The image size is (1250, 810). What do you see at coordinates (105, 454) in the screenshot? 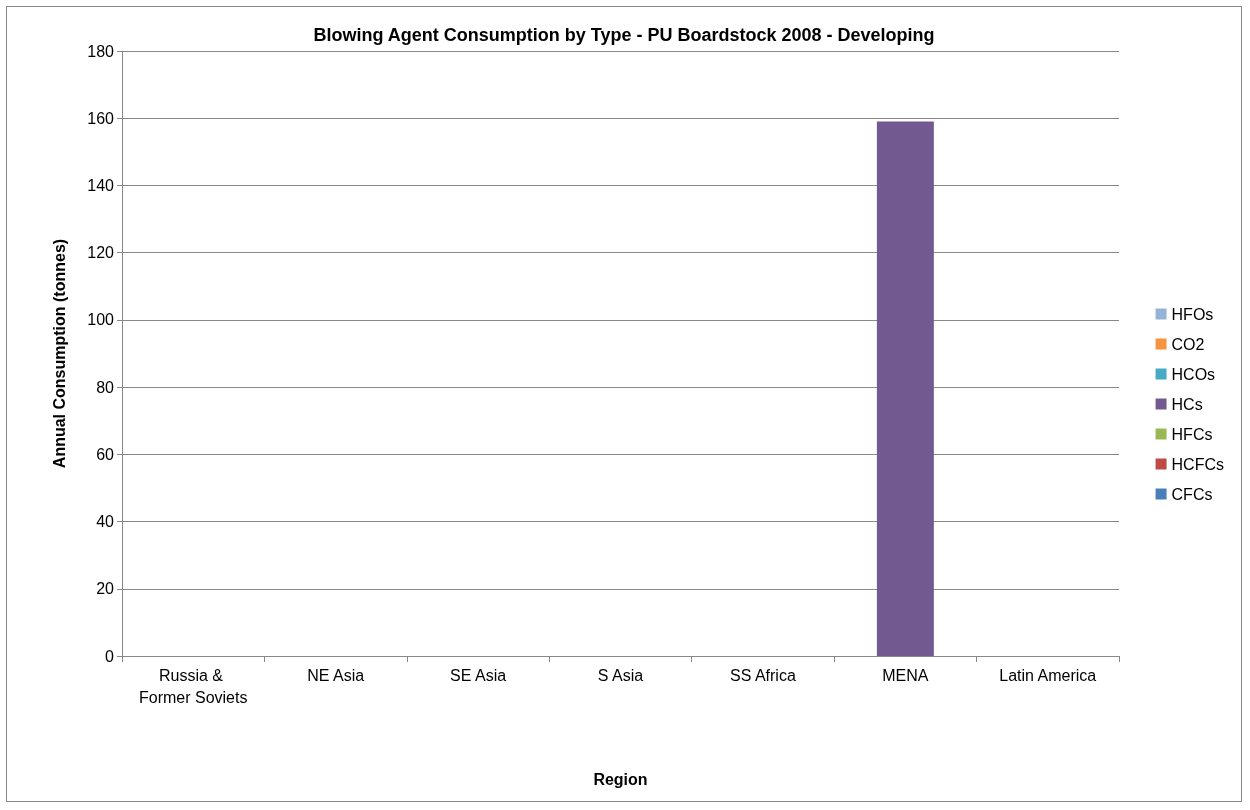
I see `y-tick-label: 60` at bounding box center [105, 454].